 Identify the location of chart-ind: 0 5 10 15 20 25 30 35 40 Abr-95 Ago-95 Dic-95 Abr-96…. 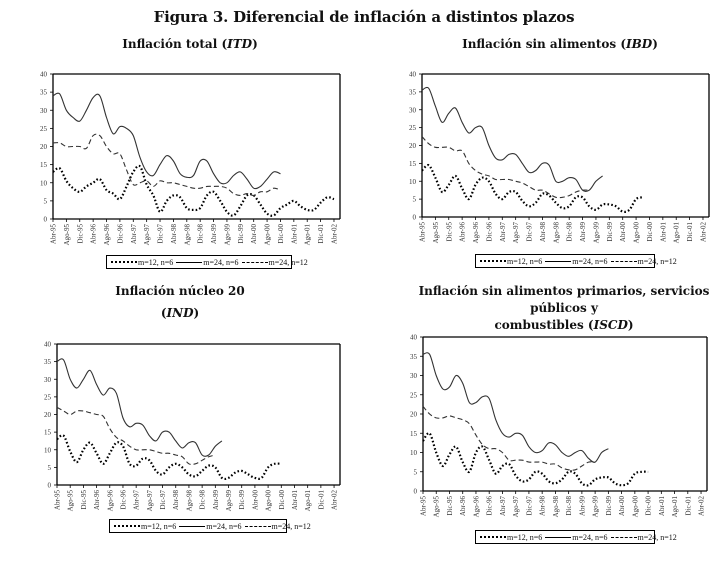
(192, 426).